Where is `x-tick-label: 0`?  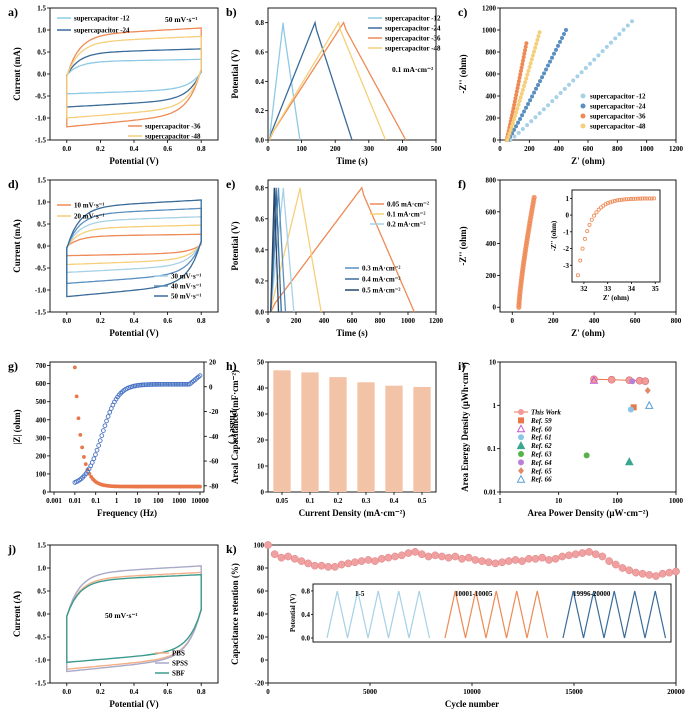
x-tick-label: 0 is located at coordinates (268, 692).